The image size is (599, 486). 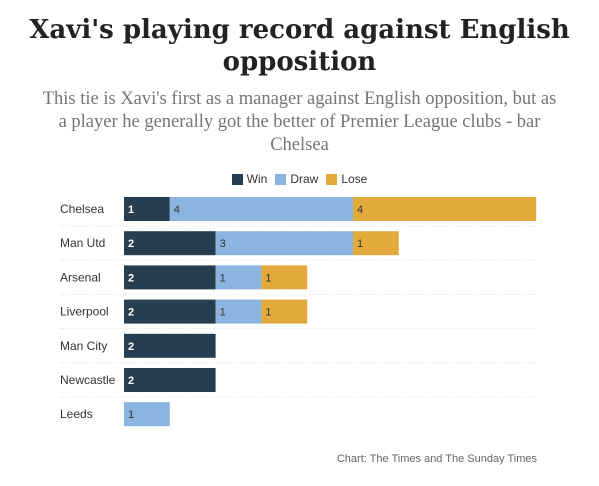 I want to click on data-label-arsenal-draw: 1, so click(x=223, y=278).